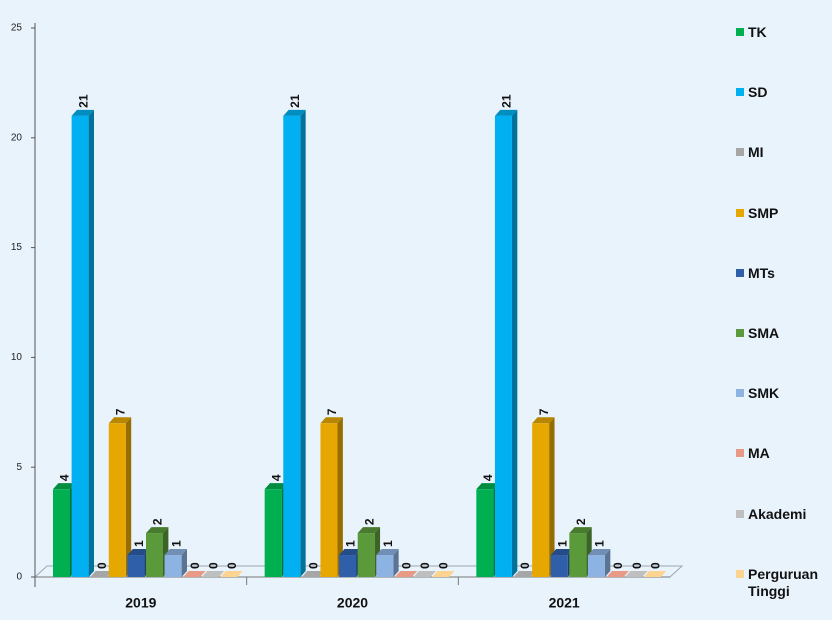 The image size is (832, 620). Describe the element at coordinates (764, 333) in the screenshot. I see `legend-label: SMA` at that location.